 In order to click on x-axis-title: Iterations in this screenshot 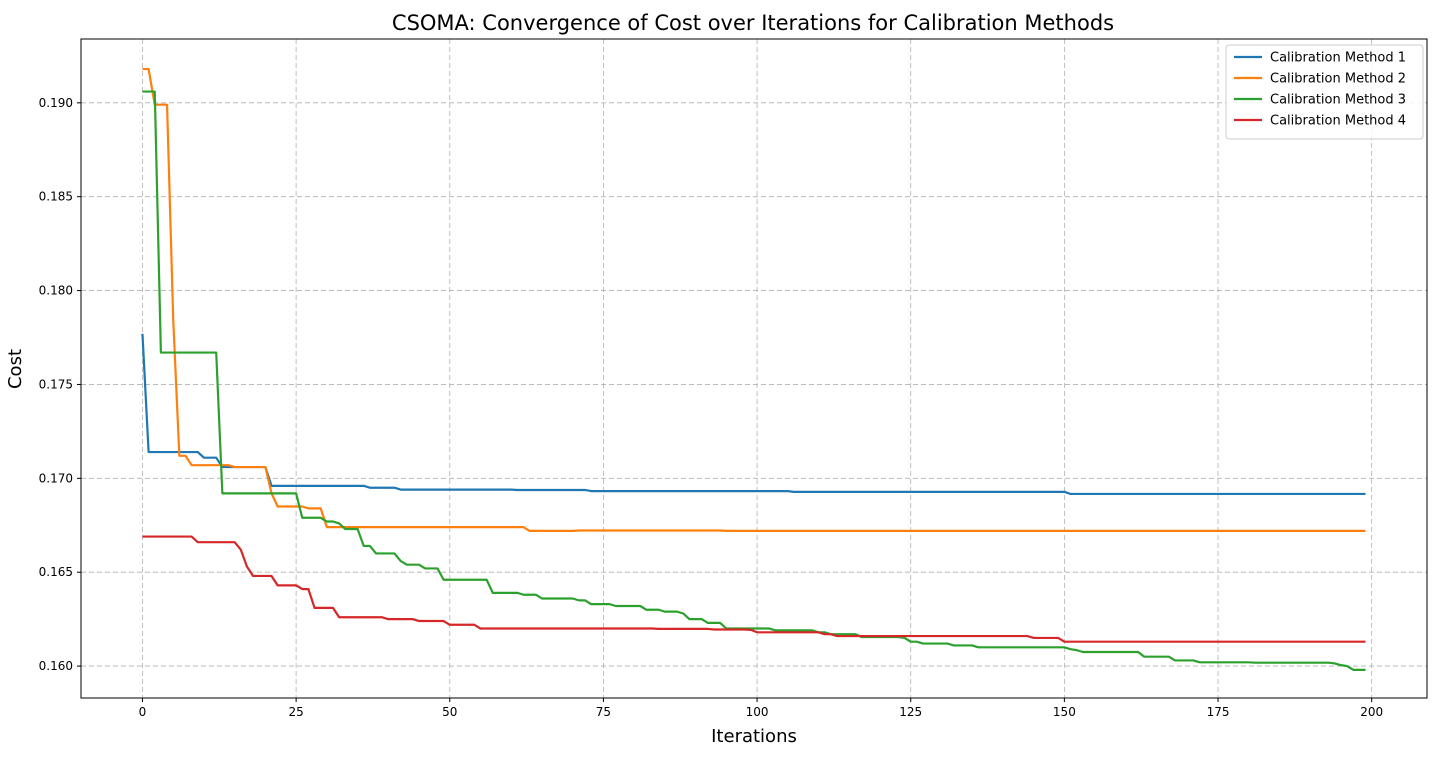, I will do `click(754, 736)`.